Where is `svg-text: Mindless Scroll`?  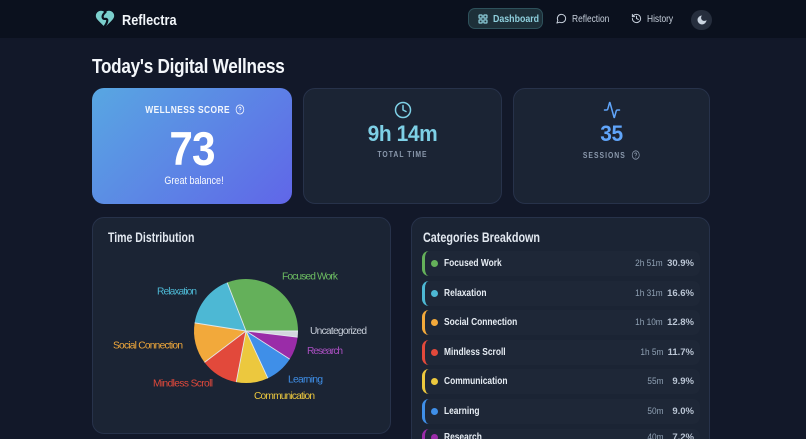
svg-text: Mindless Scroll is located at coordinates (183, 384).